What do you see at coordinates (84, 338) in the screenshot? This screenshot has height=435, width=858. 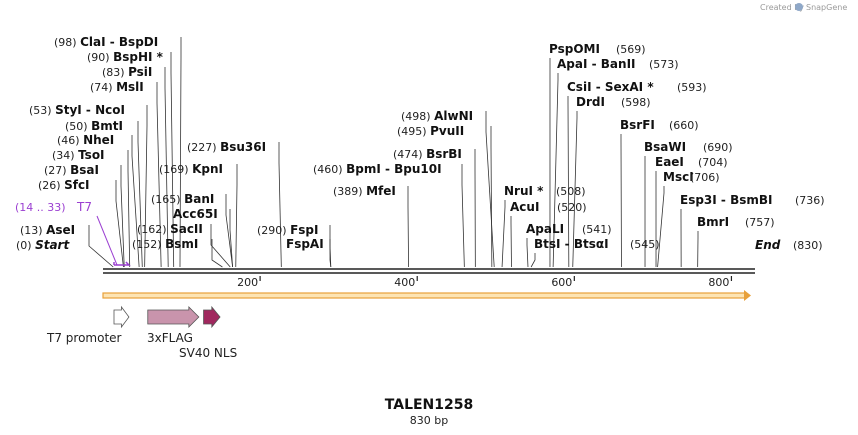 I see `feature-label: T7 promoter` at bounding box center [84, 338].